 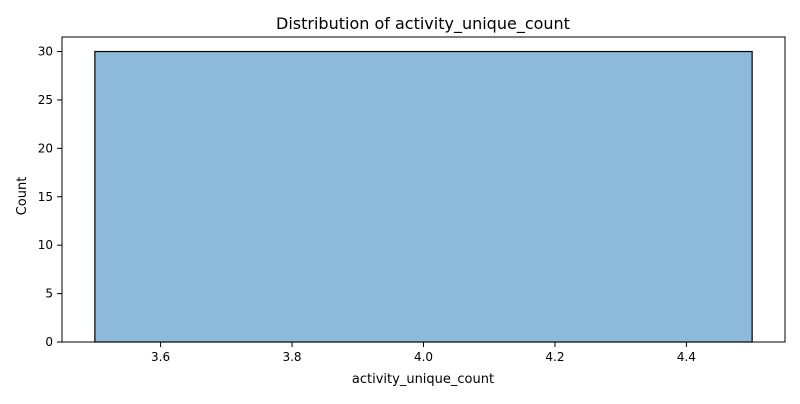 I want to click on y-tick-label: 15, so click(x=45, y=197).